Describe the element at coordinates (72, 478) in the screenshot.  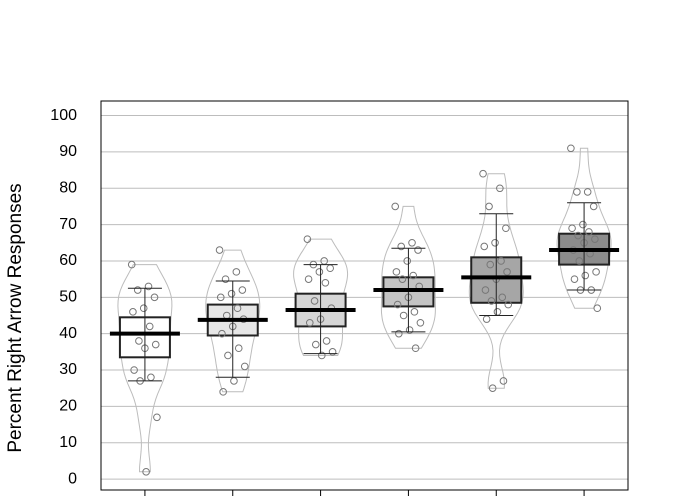
I see `y-tick-label: 0` at that location.